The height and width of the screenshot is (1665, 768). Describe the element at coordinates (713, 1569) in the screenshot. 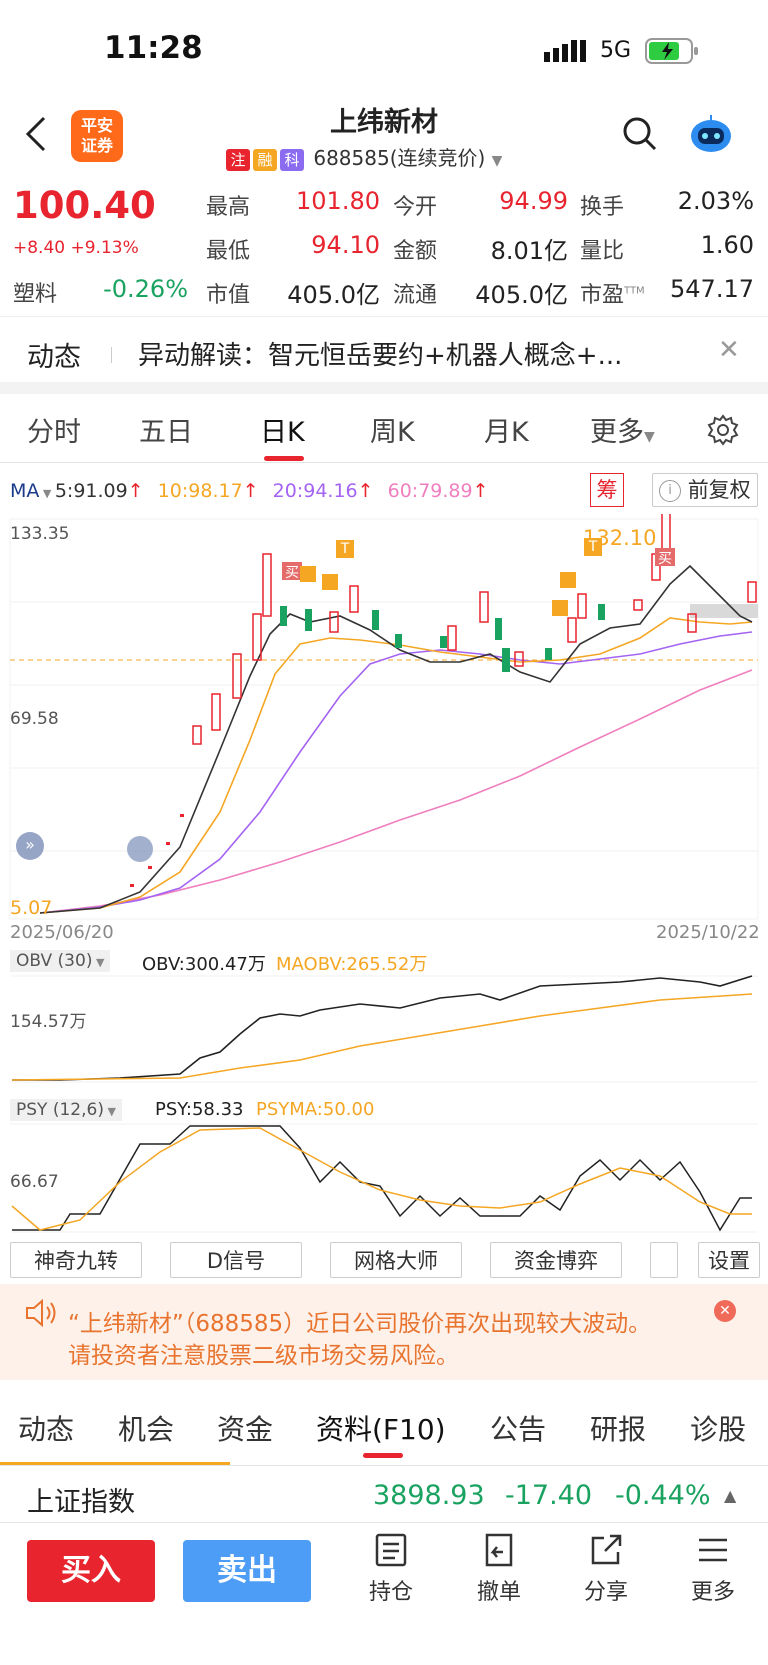

I see `more-button: 更多` at that location.